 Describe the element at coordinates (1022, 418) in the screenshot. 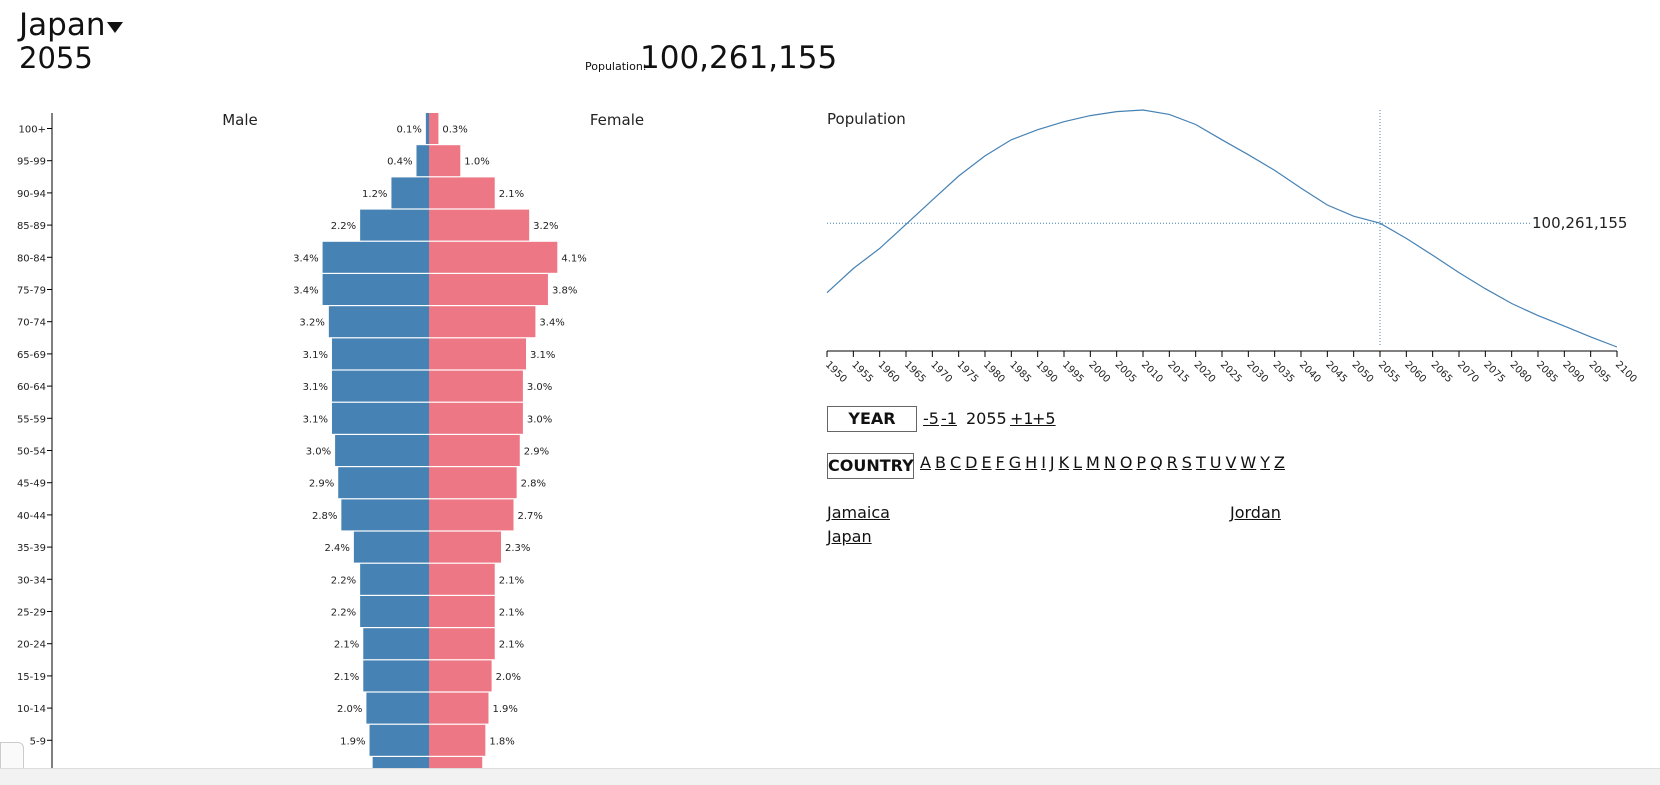

I see `year-plus1-link: +1` at that location.